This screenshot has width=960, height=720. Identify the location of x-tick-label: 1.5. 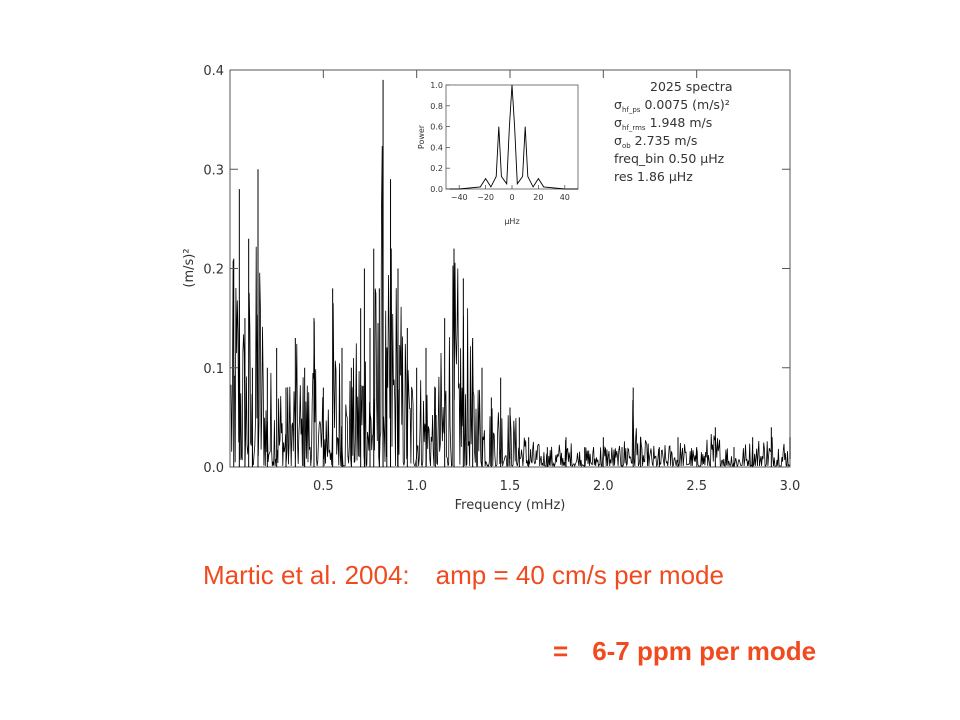
(510, 486).